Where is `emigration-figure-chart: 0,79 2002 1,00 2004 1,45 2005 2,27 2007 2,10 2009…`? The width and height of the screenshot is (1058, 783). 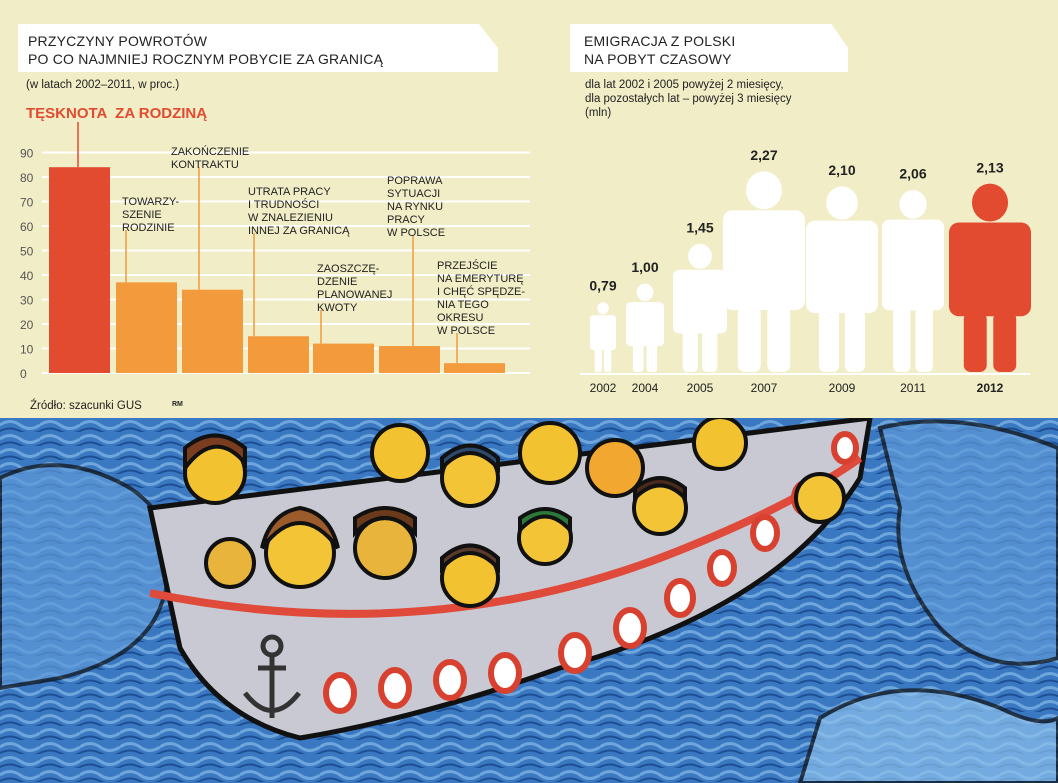 emigration-figure-chart: 0,79 2002 1,00 2004 1,45 2005 2,27 2007 2,10 2009… is located at coordinates (805, 271).